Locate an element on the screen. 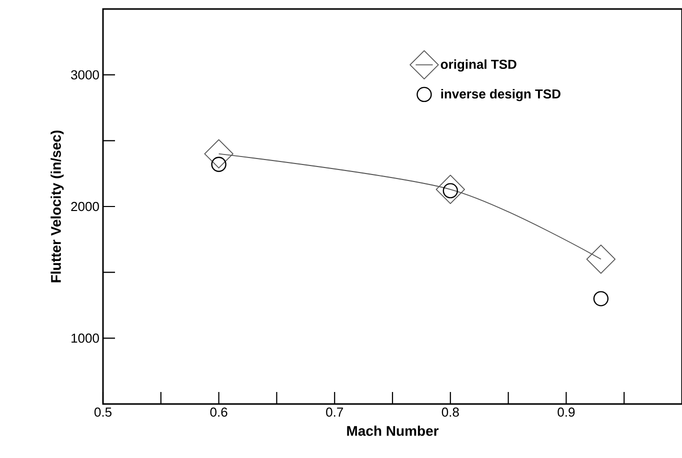  x-tick-label: 0.7 is located at coordinates (334, 412).